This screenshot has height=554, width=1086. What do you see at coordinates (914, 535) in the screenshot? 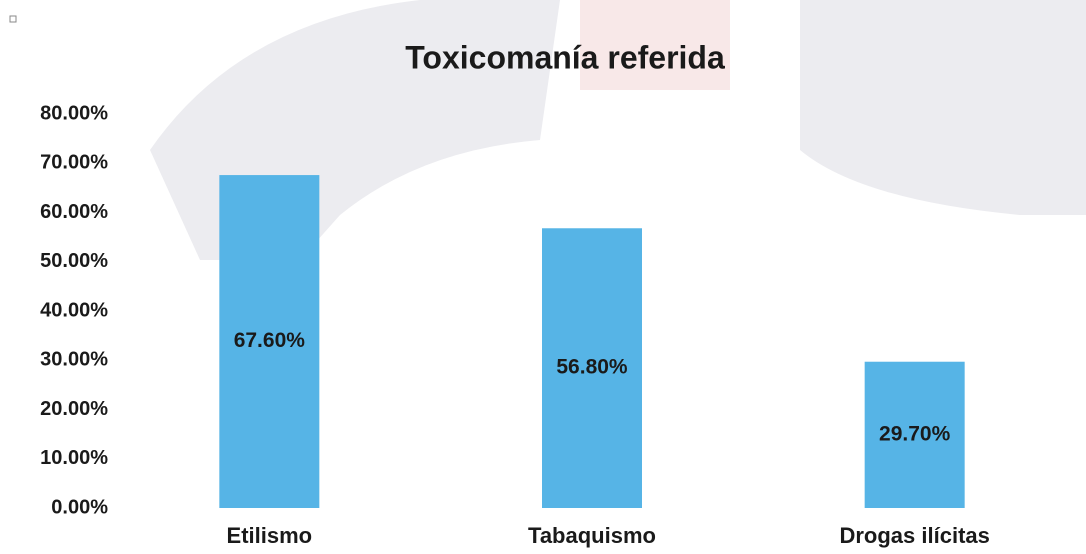
I see `x-tick-label: Drogas ilícitas` at bounding box center [914, 535].